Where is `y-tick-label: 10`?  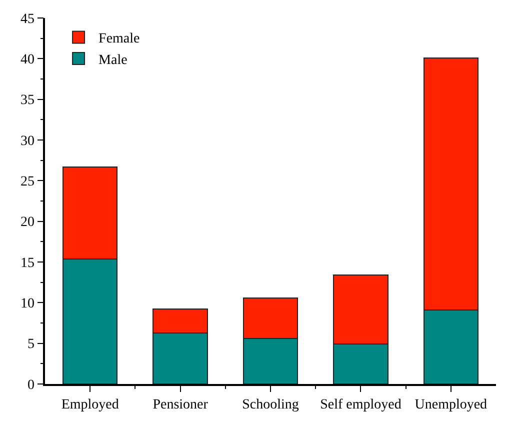
y-tick-label: 10 is located at coordinates (27, 304).